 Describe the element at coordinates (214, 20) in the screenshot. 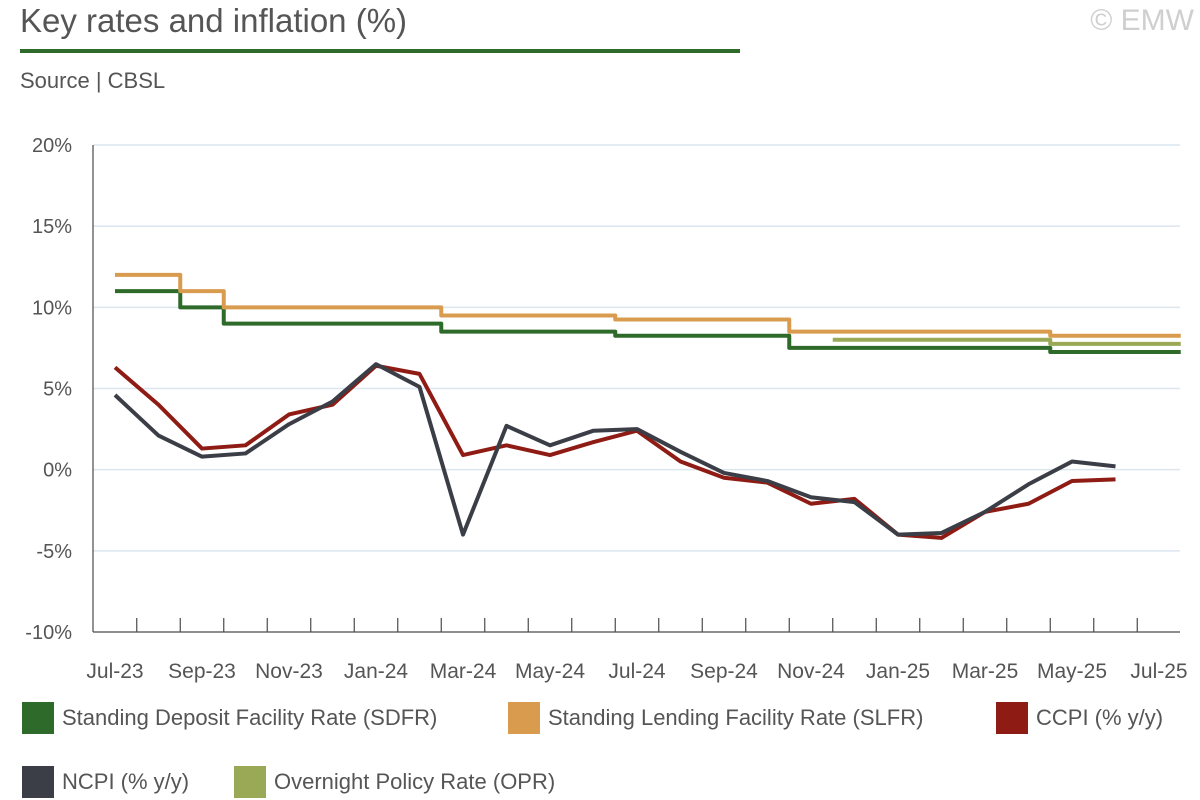

I see `chart-title: Key rates and inflation (%)` at that location.